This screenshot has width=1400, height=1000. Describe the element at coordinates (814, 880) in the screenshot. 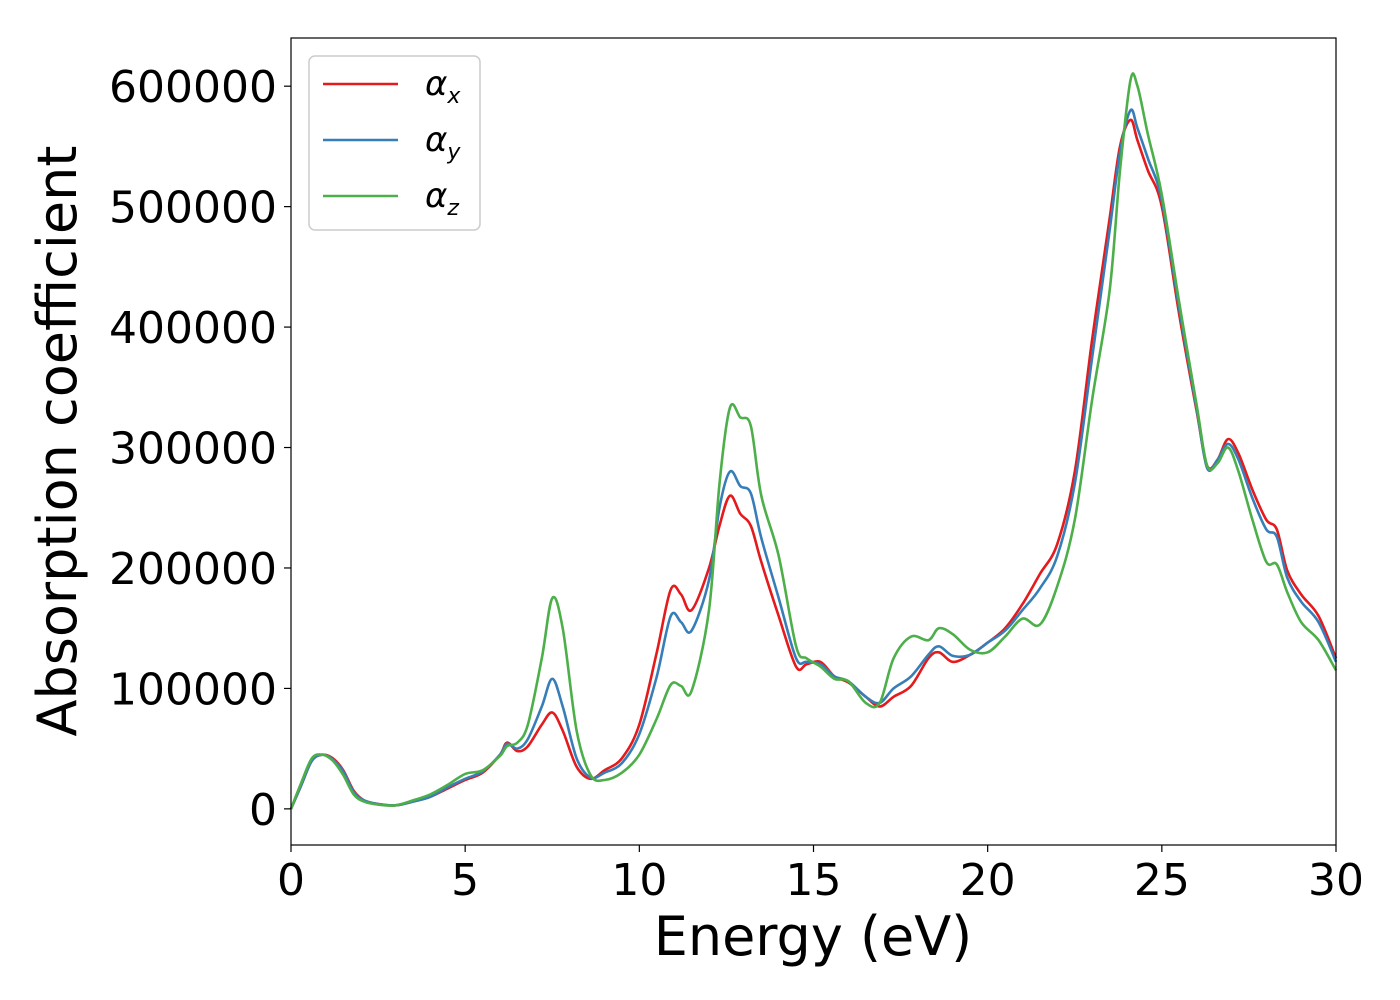

I see `x-tick-label: 15` at that location.